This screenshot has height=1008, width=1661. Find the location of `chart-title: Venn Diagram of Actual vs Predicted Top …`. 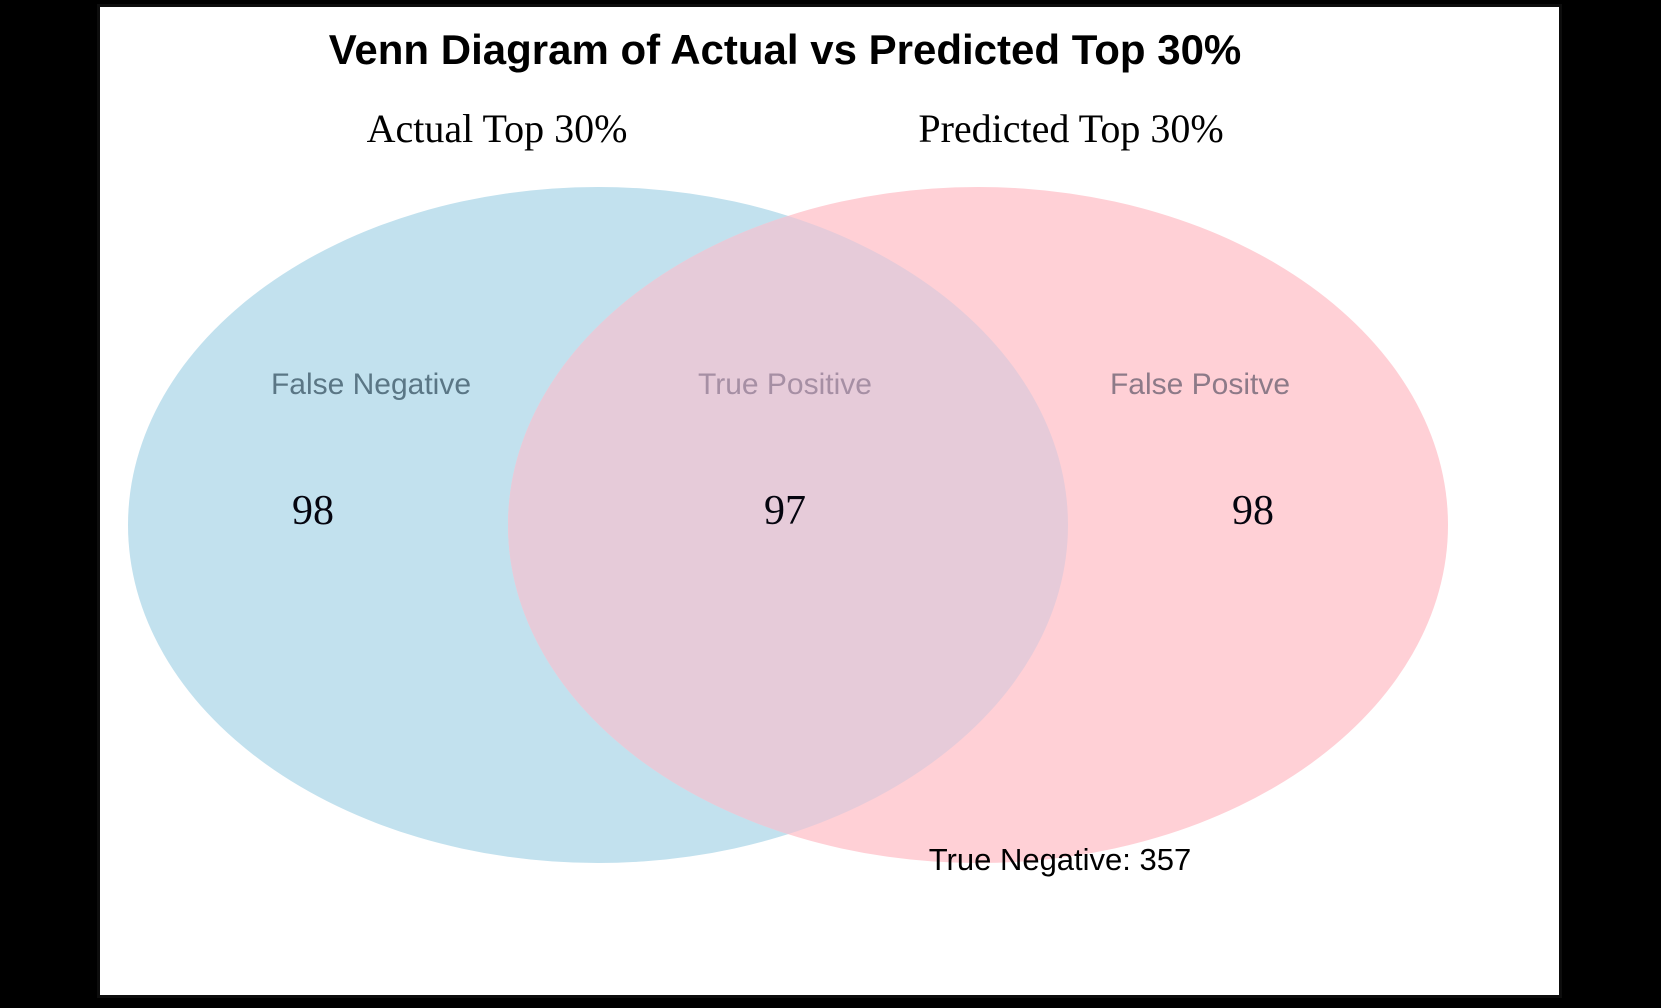

chart-title: Venn Diagram of Actual vs Predicted Top … is located at coordinates (785, 49).